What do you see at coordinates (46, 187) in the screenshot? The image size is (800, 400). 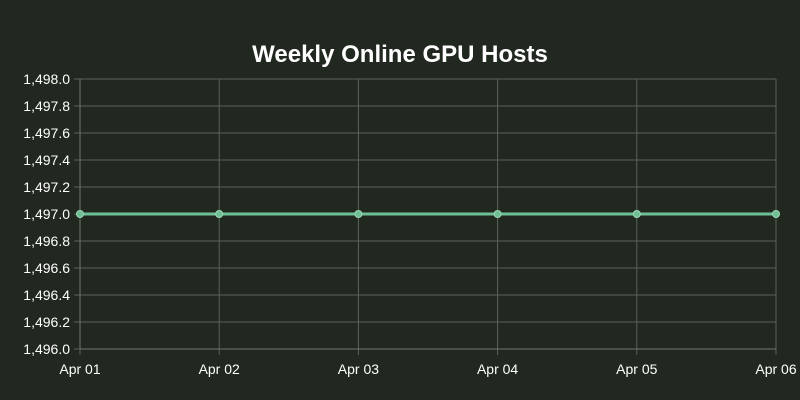 I see `y-tick-label: 1,497.2` at bounding box center [46, 187].